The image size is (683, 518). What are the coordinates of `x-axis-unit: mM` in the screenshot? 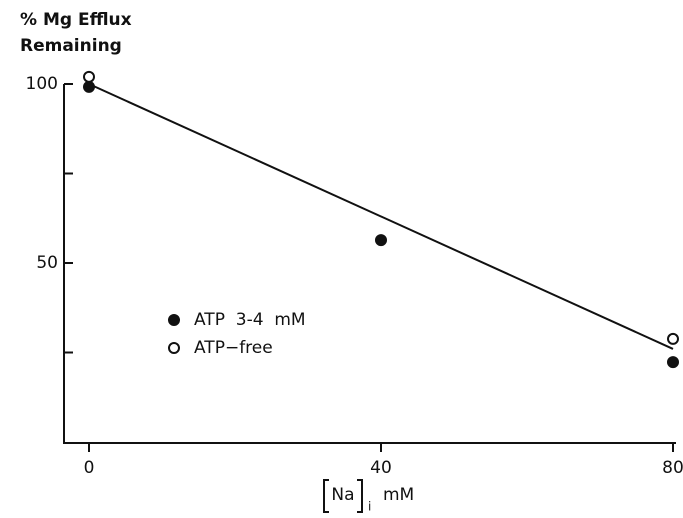 It's located at (398, 495).